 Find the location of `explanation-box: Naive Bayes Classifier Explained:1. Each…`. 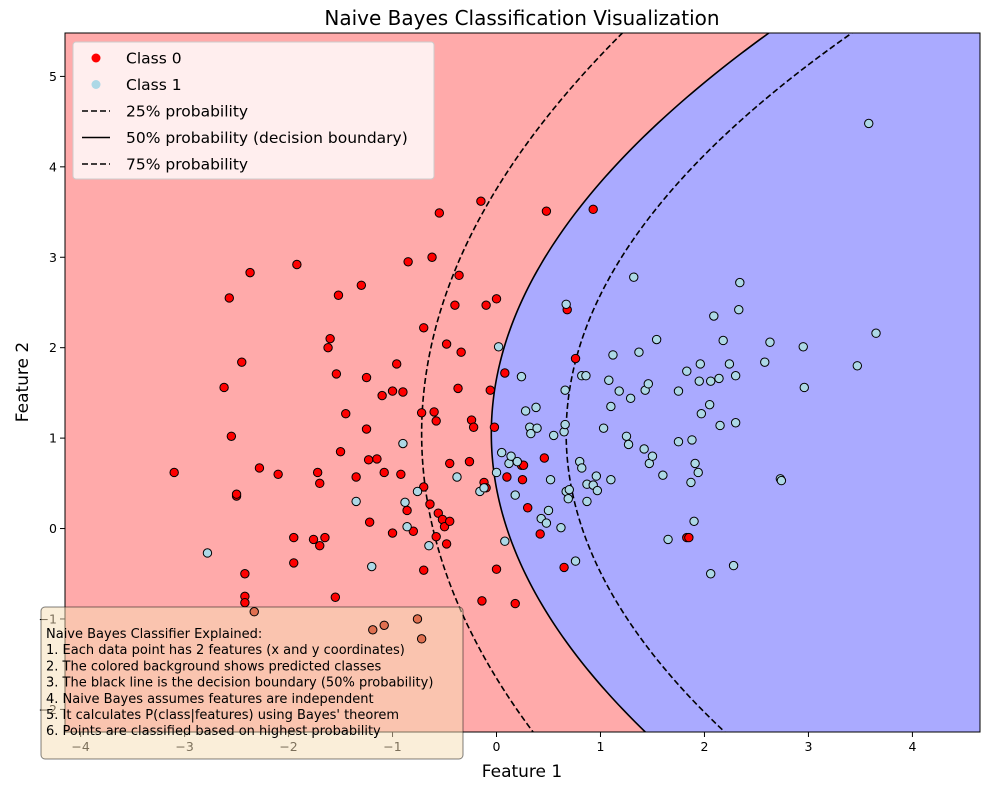

explanation-box: Naive Bayes Classifier Explained:1. Each… is located at coordinates (252, 683).